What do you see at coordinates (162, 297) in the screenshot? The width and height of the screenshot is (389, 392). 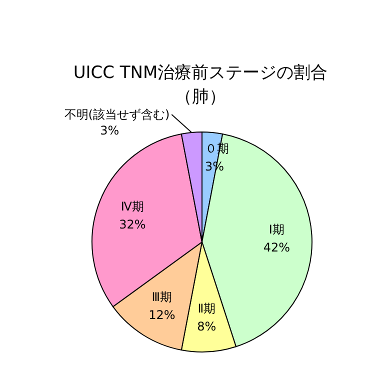 I see `slice-label: Ⅲ期` at bounding box center [162, 297].